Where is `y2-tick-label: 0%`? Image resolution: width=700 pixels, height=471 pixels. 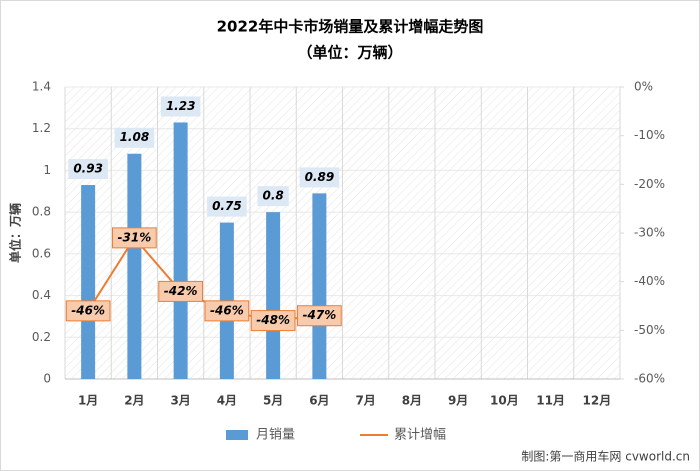 y2-tick-label: 0% is located at coordinates (643, 87).